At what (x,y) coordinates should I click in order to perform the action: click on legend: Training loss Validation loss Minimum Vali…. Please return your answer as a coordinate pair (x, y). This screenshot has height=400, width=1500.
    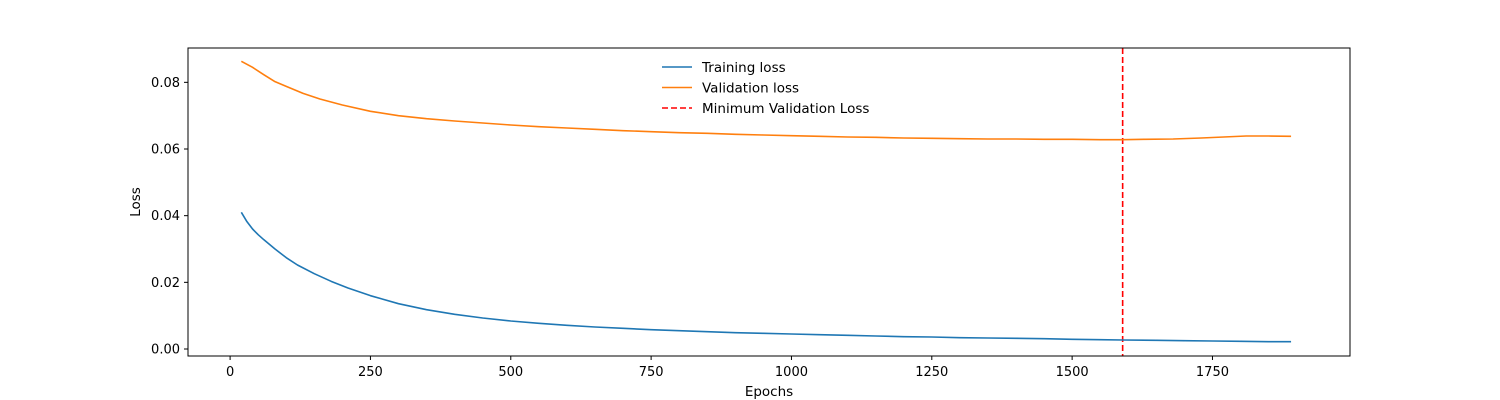
    Looking at the image, I should click on (765, 88).